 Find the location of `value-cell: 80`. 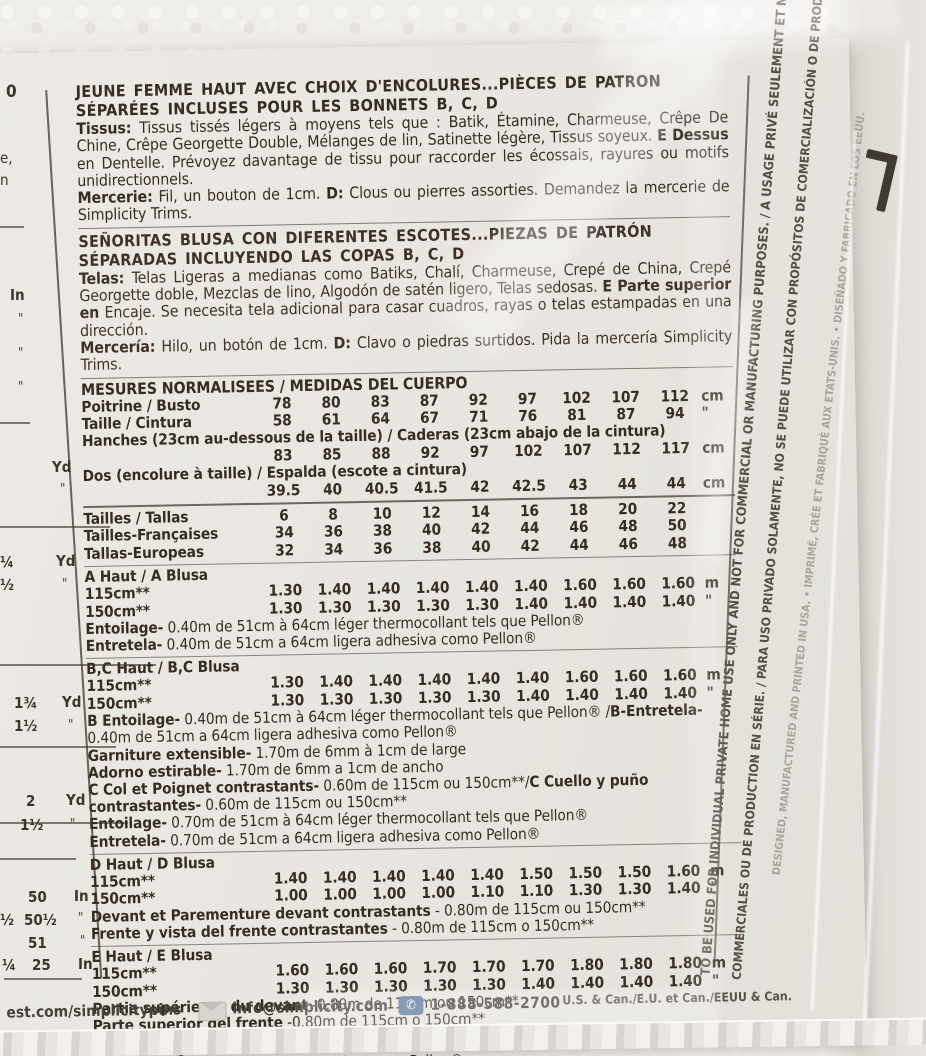

value-cell: 80 is located at coordinates (331, 402).